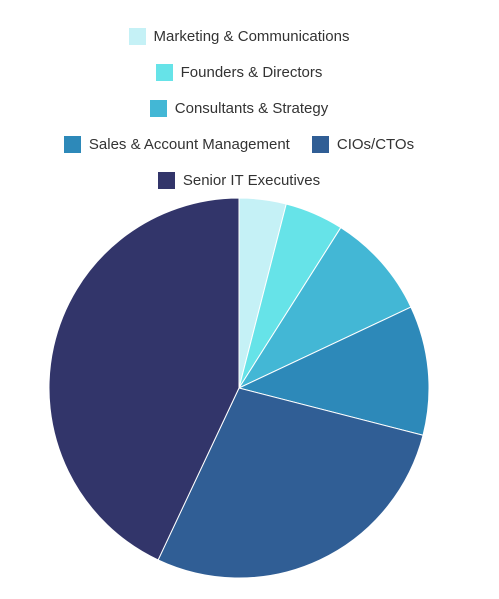 Image resolution: width=499 pixels, height=599 pixels. What do you see at coordinates (333, 371) in the screenshot?
I see `pie-slice-sales-account-management` at bounding box center [333, 371].